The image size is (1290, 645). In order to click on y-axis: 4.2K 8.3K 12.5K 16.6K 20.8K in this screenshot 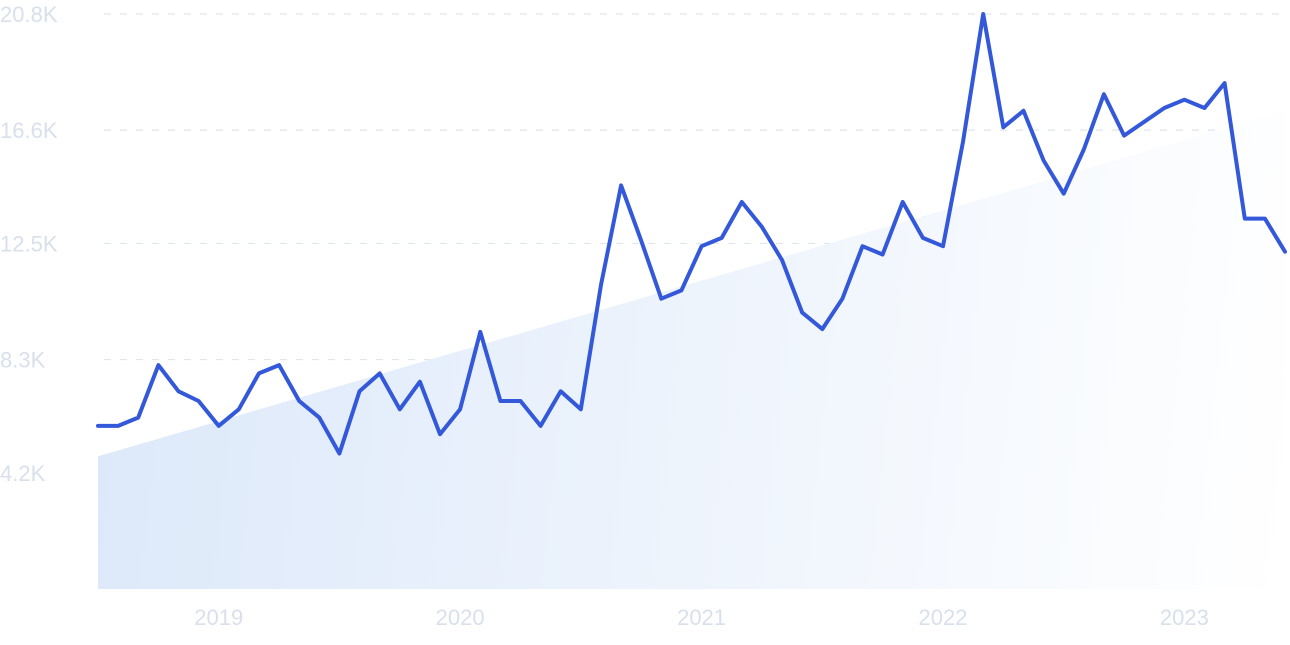, I will do `click(29, 244)`.